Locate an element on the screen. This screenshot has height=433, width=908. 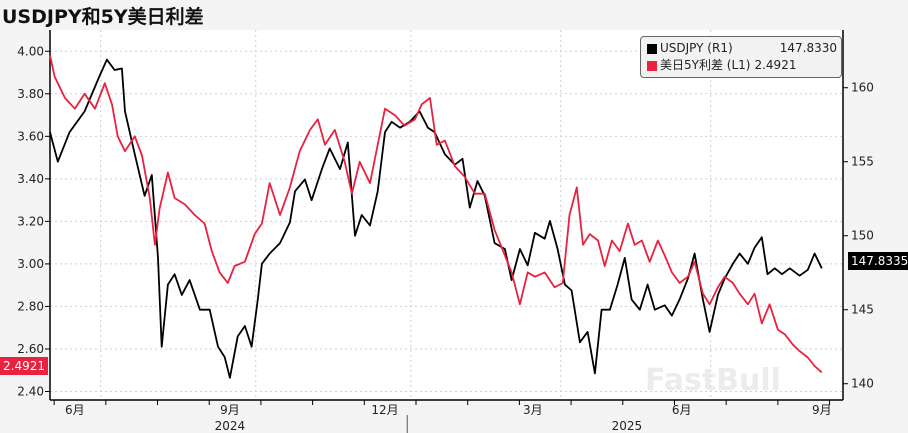
legend-value: 2.4921 is located at coordinates (775, 65).